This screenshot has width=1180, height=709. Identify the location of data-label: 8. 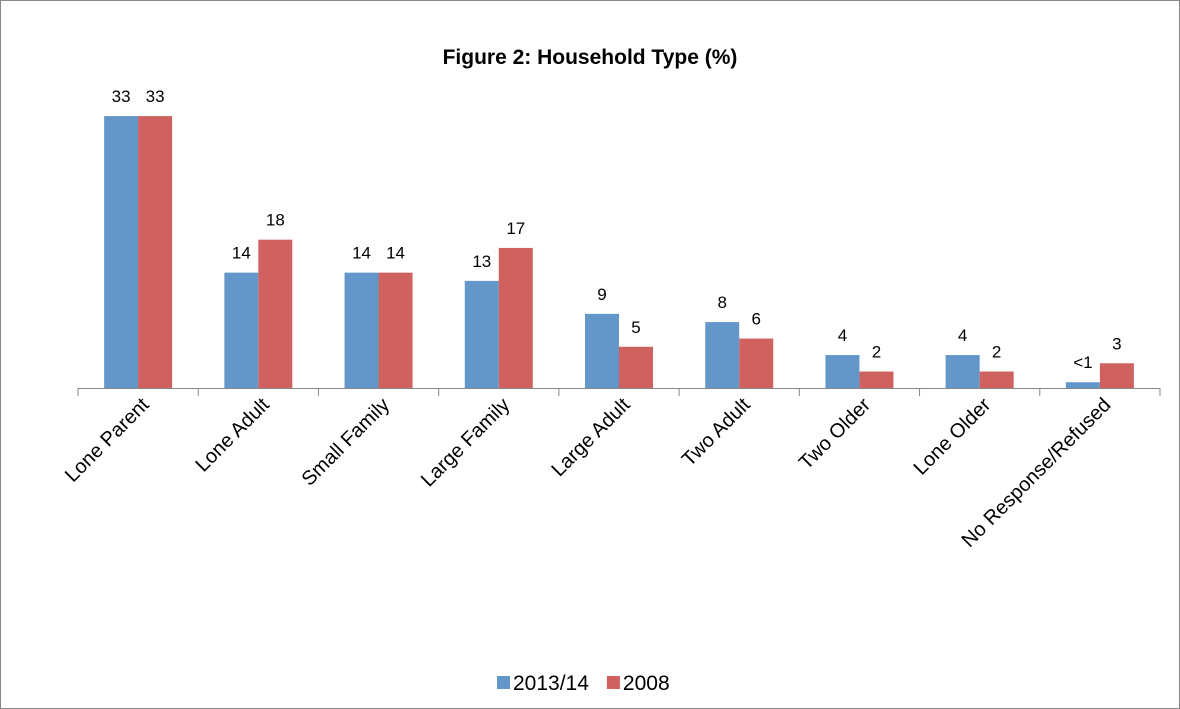
(721, 302).